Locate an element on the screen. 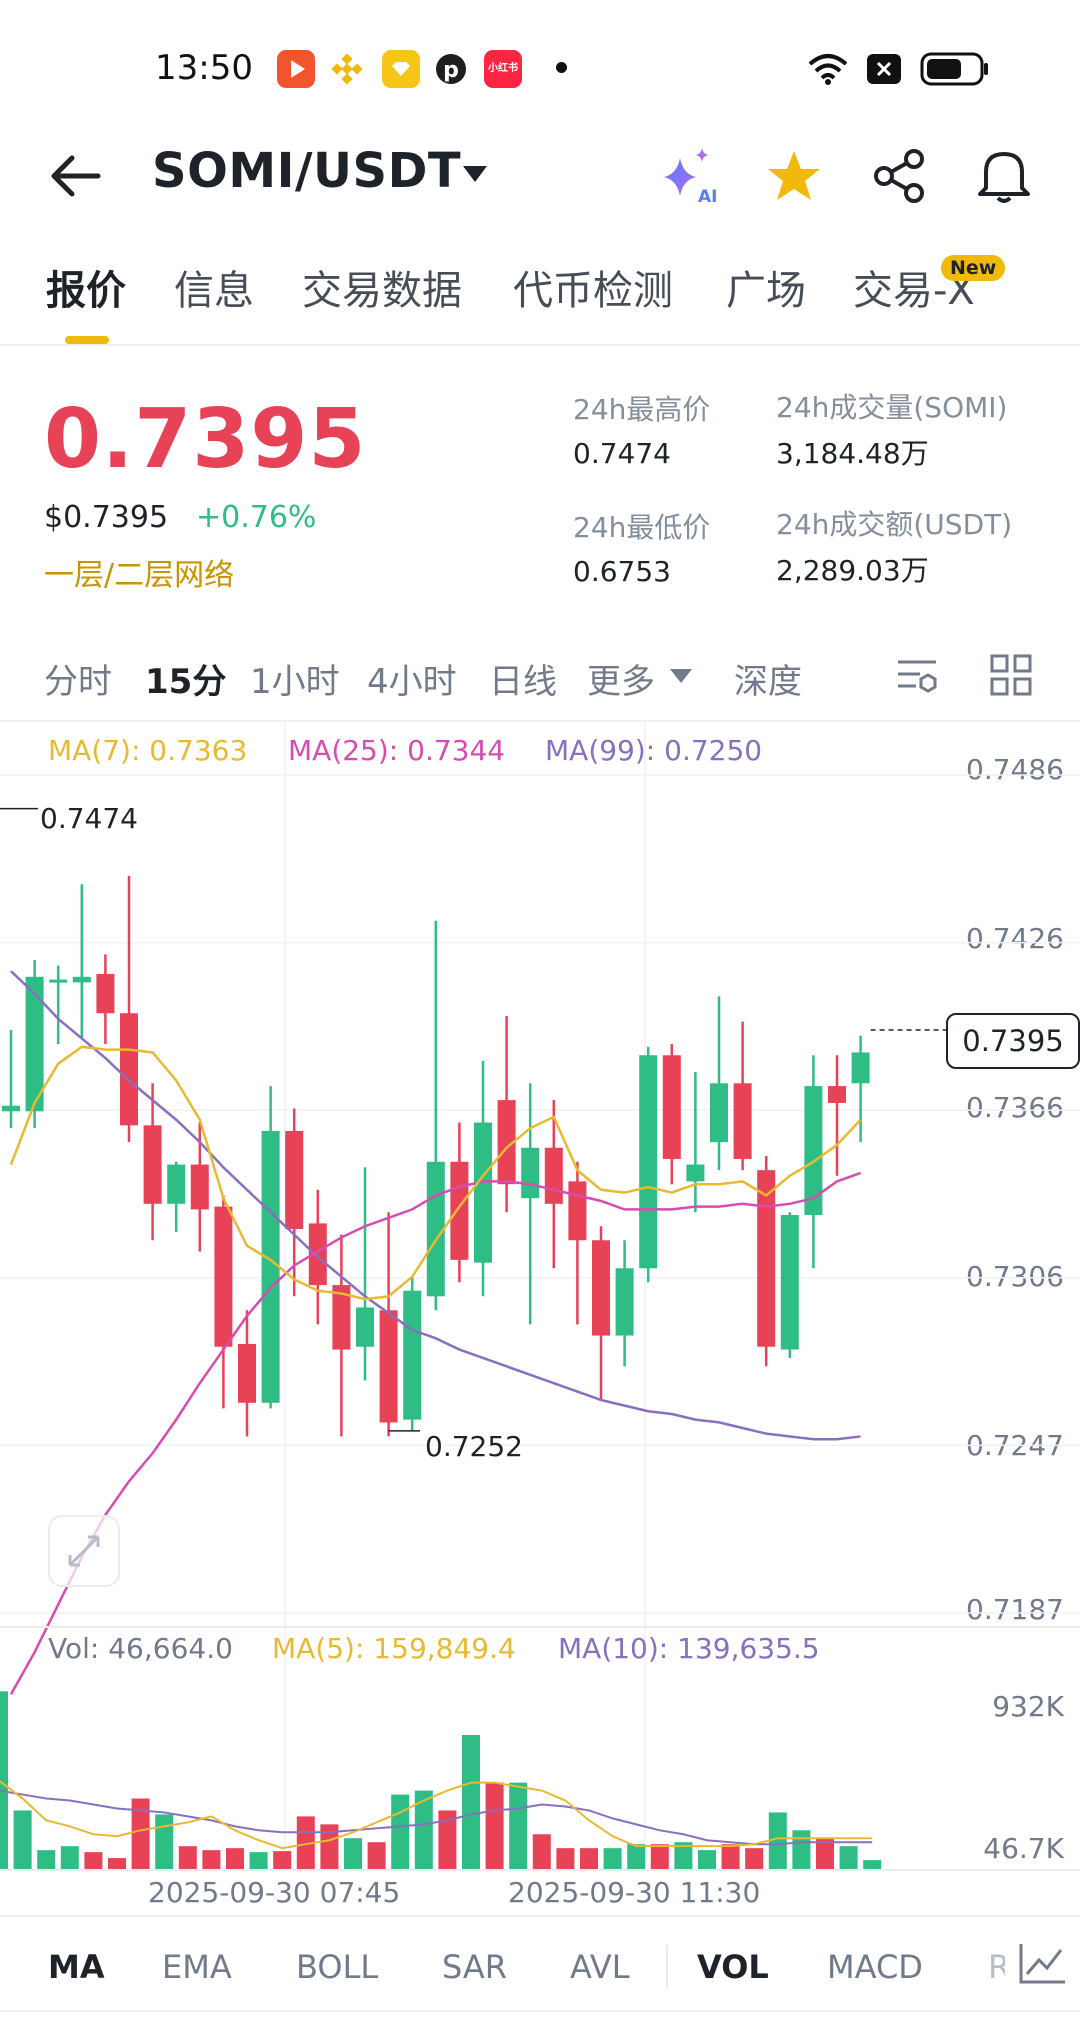  last-price: 0.7395 is located at coordinates (205, 439).